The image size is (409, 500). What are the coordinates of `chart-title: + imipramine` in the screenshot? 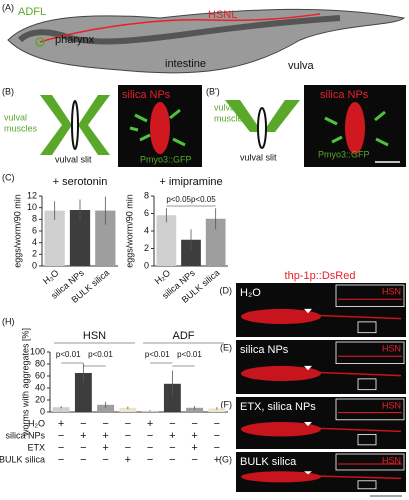 It's located at (190, 182).